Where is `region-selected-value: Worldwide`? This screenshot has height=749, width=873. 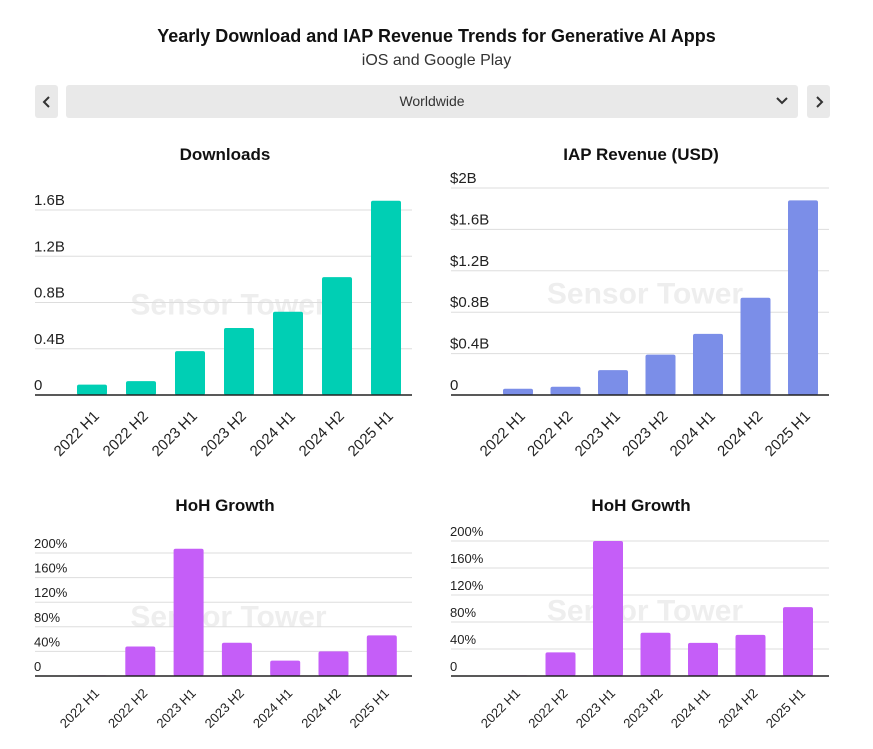 region-selected-value: Worldwide is located at coordinates (432, 101).